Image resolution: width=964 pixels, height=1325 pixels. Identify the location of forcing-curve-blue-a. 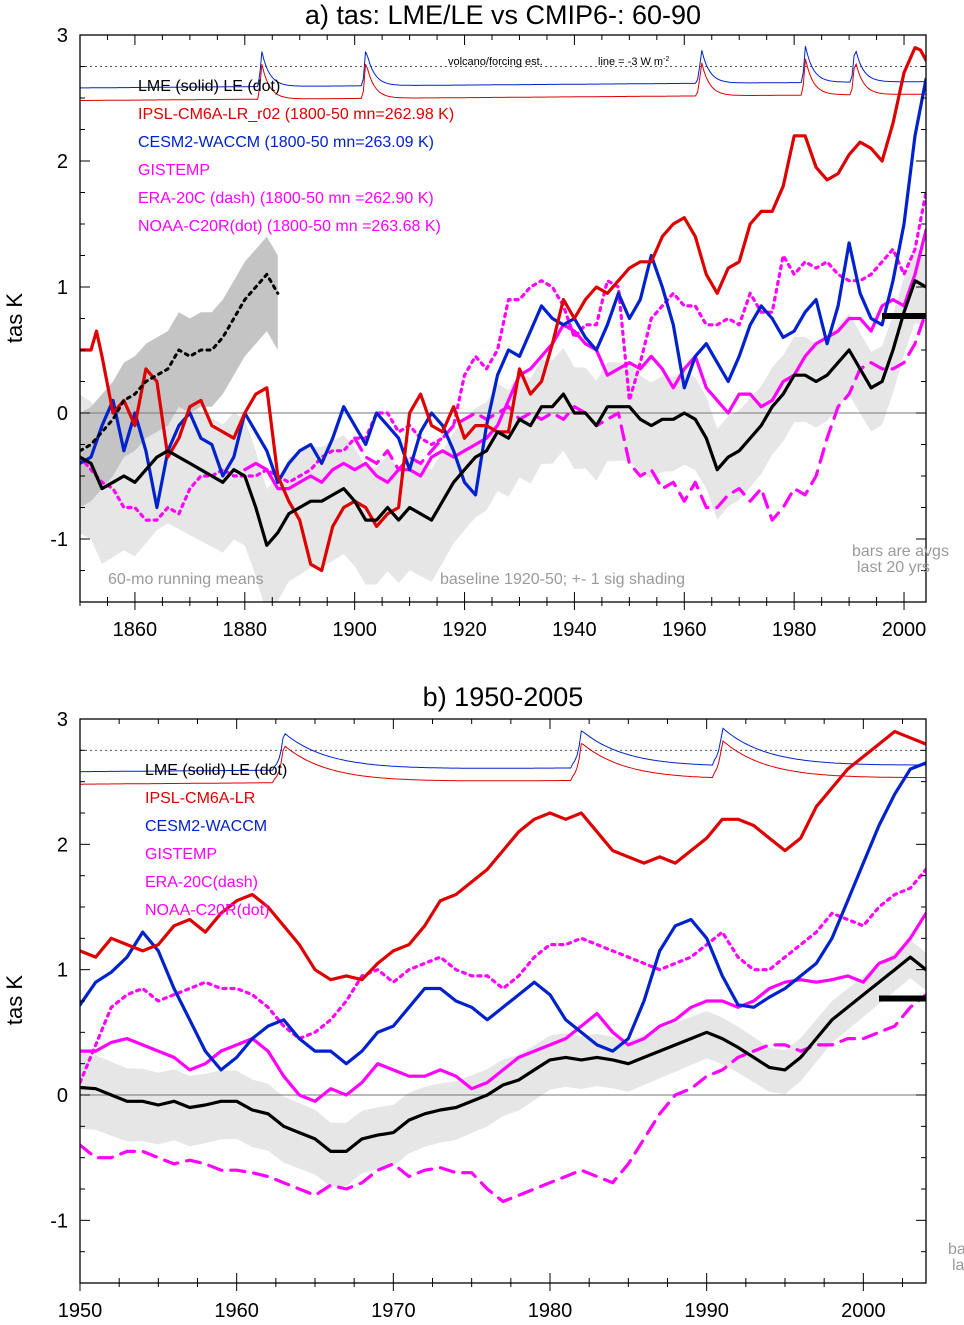
(503, 67).